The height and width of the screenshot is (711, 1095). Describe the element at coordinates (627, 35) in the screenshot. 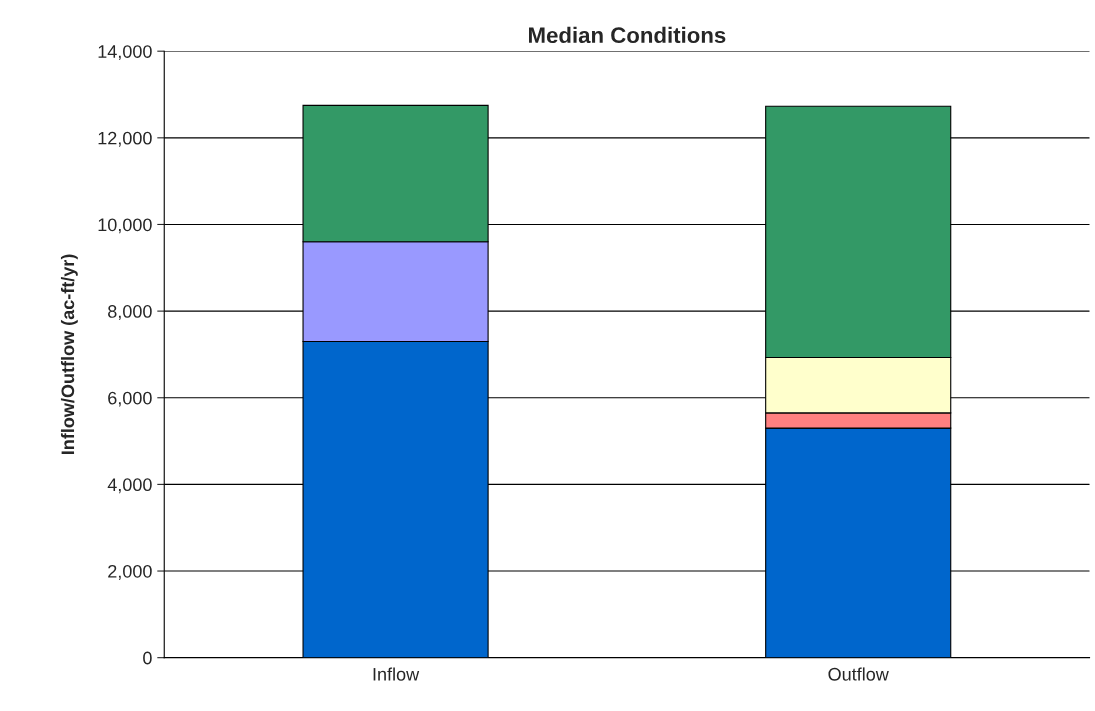

I see `chart-title: Median Conditions` at that location.